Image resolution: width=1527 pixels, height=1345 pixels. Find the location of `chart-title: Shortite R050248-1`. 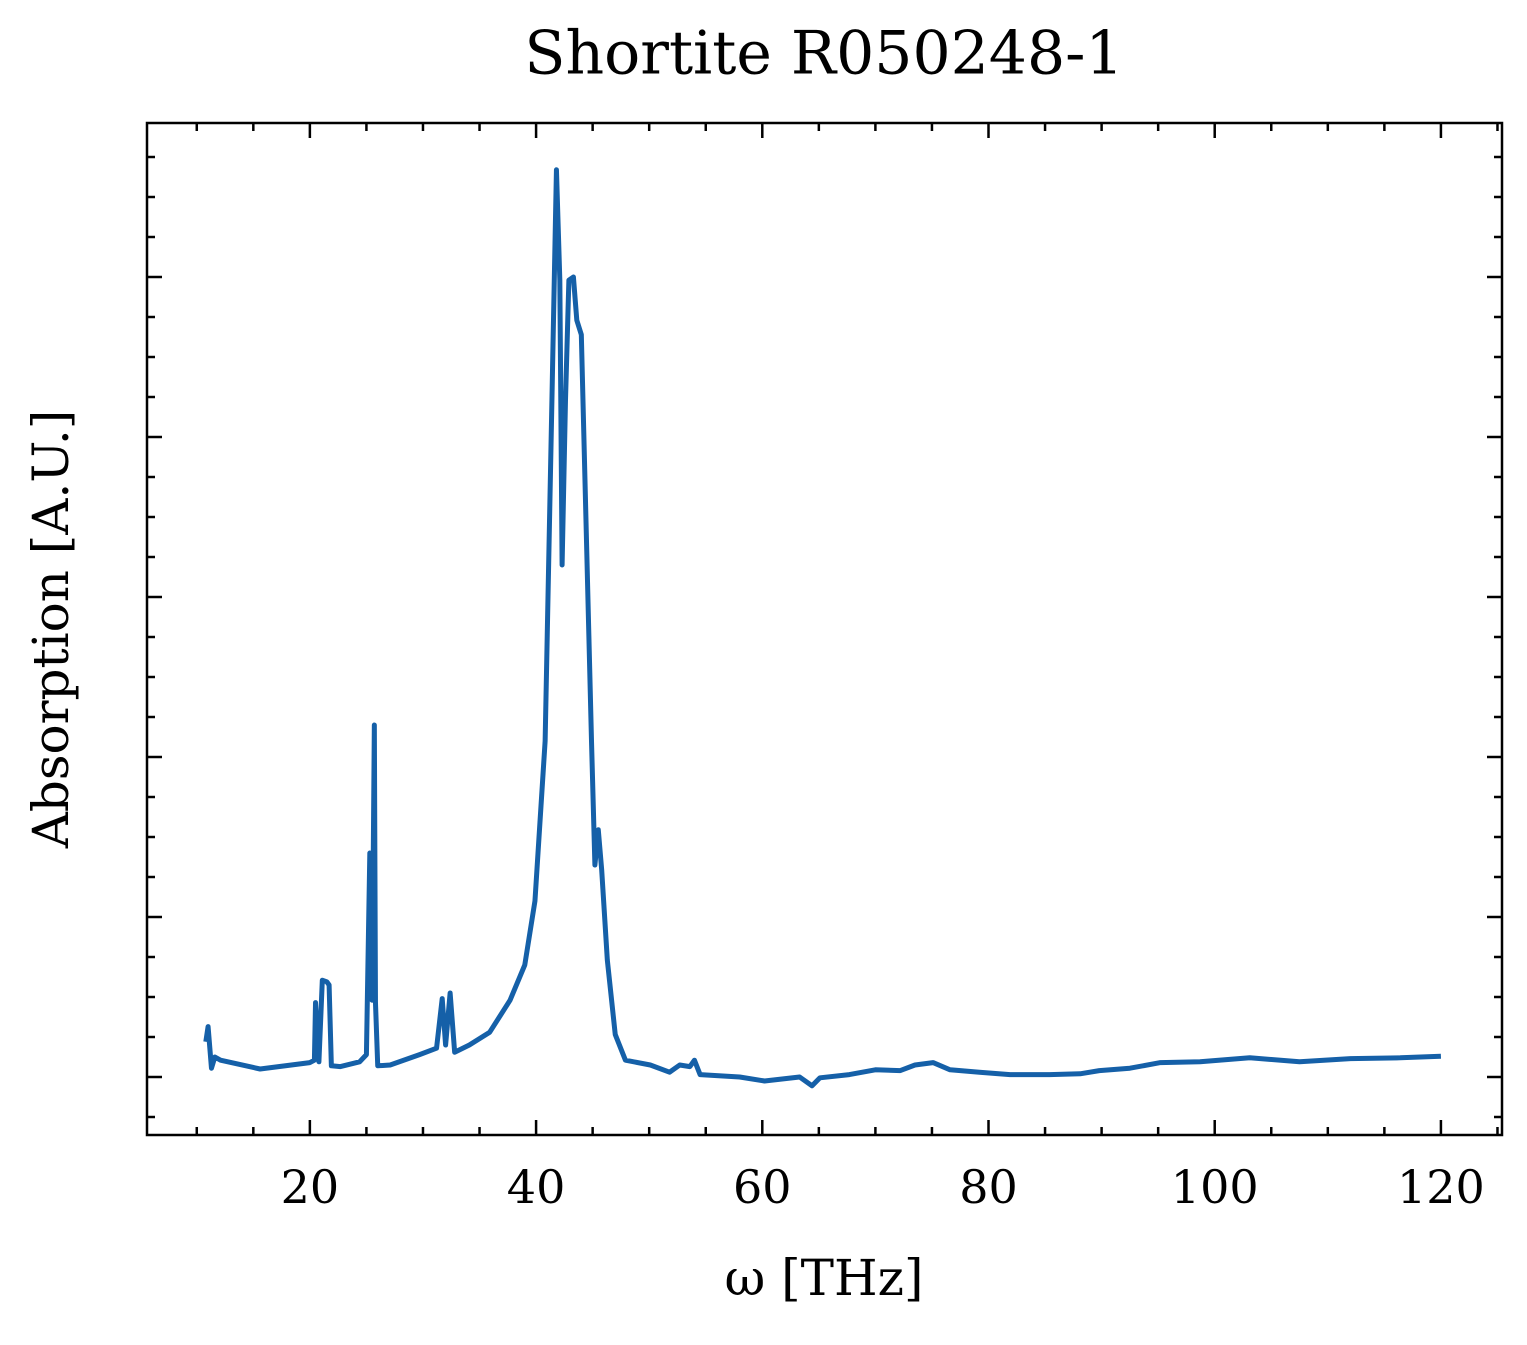

chart-title: Shortite R050248-1 is located at coordinates (823, 54).